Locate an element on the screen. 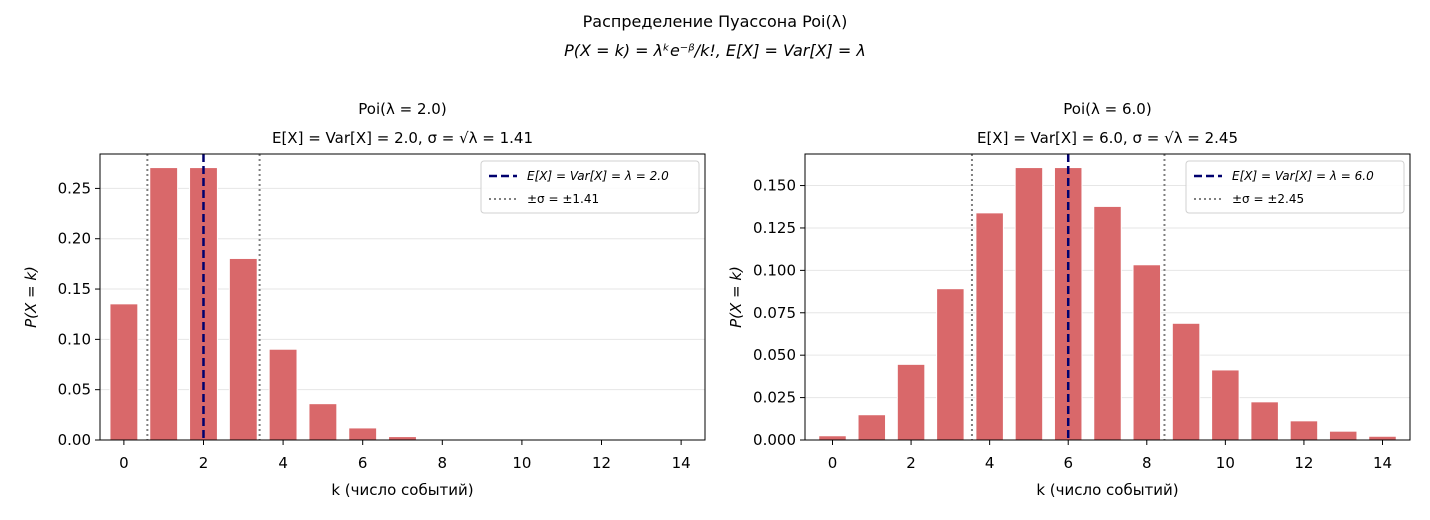  y-tick-label: 0.075 is located at coordinates (774, 313).